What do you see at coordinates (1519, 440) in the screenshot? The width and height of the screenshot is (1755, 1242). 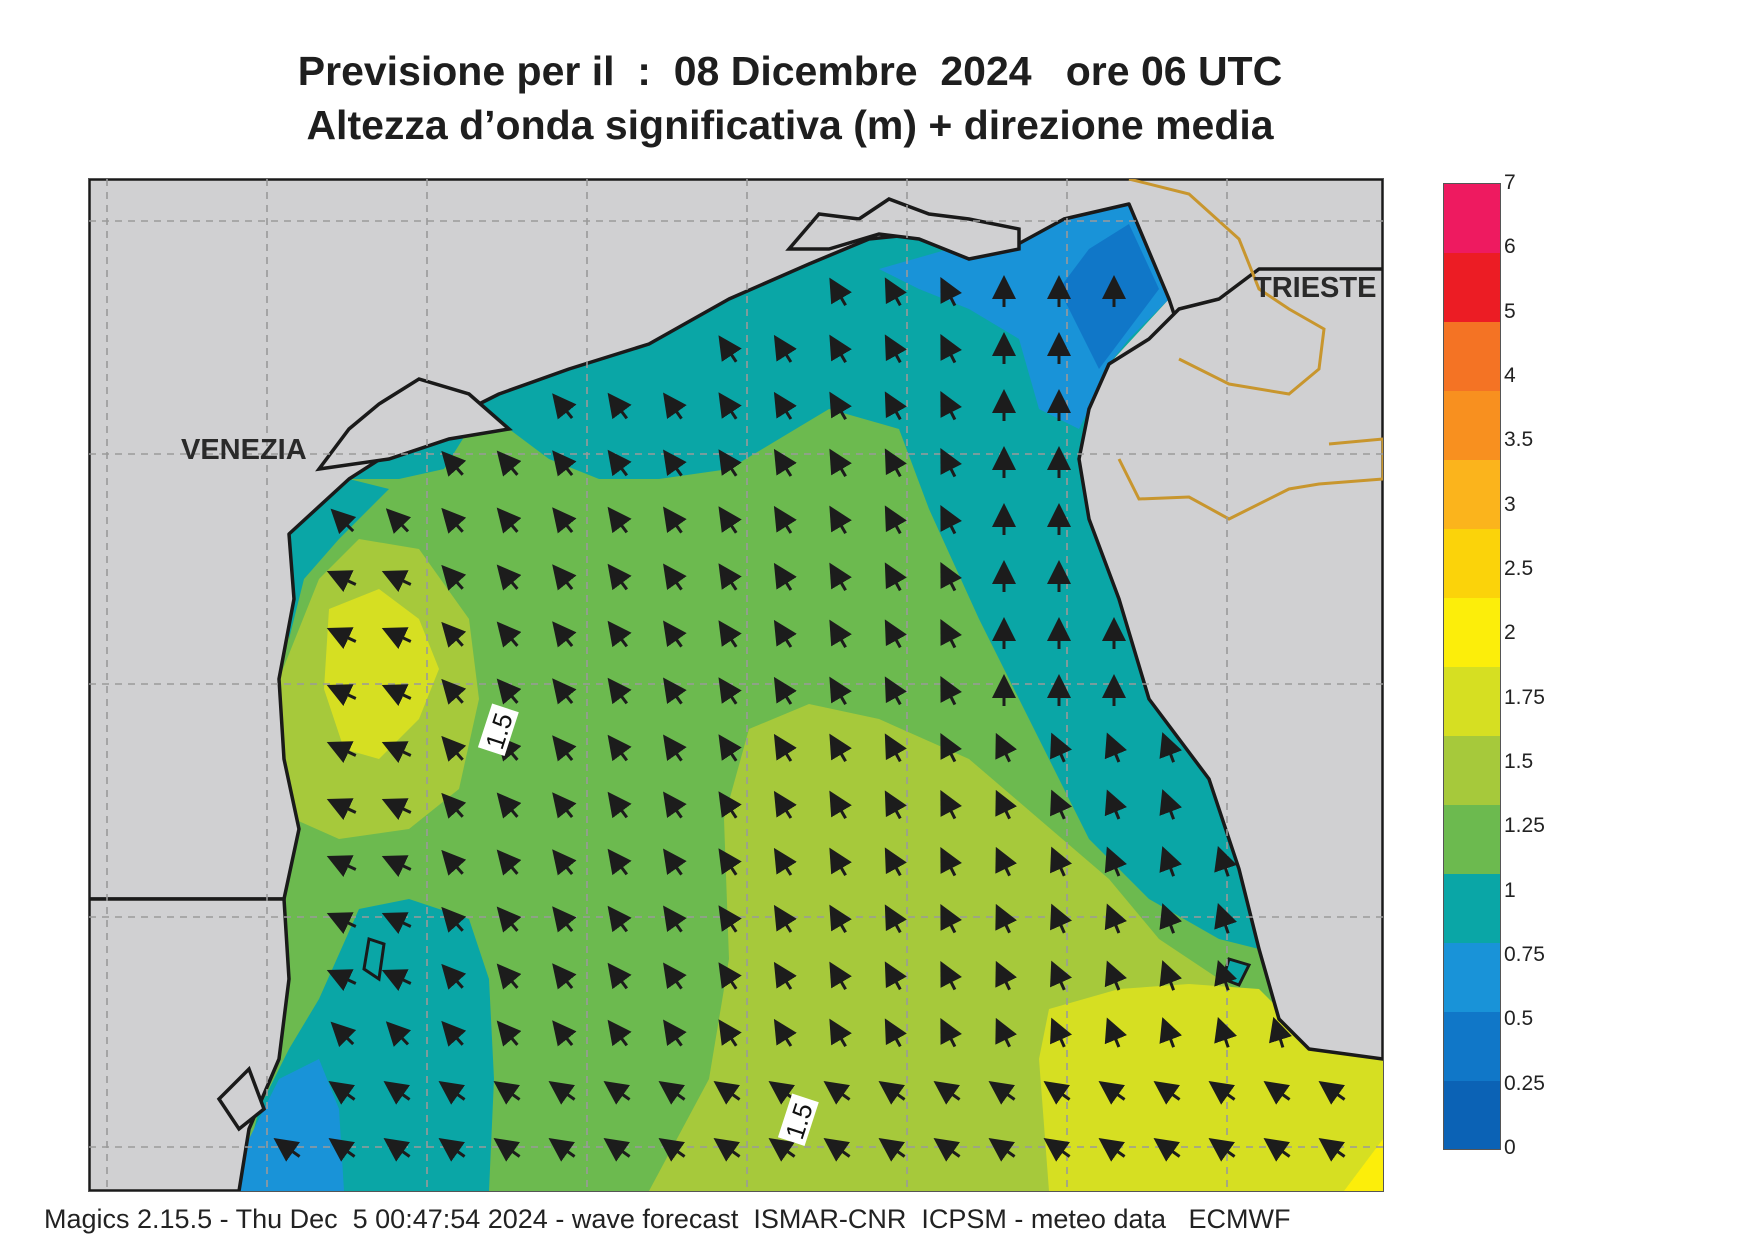 I see `colorbar-tick-label: 3.5` at bounding box center [1519, 440].